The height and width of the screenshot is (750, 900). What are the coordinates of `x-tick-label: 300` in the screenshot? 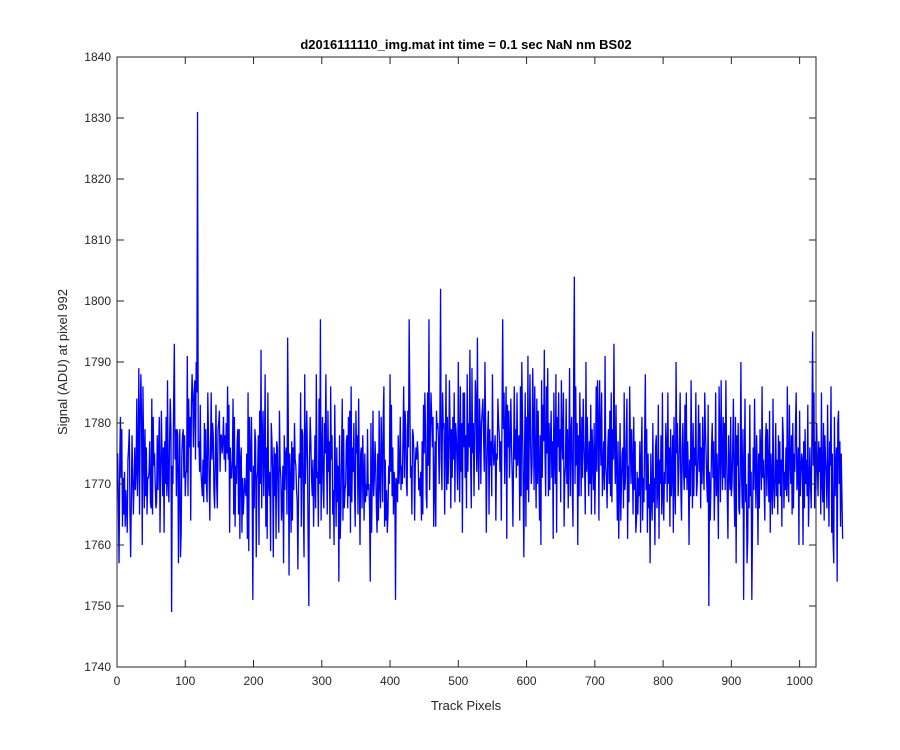 It's located at (322, 681).